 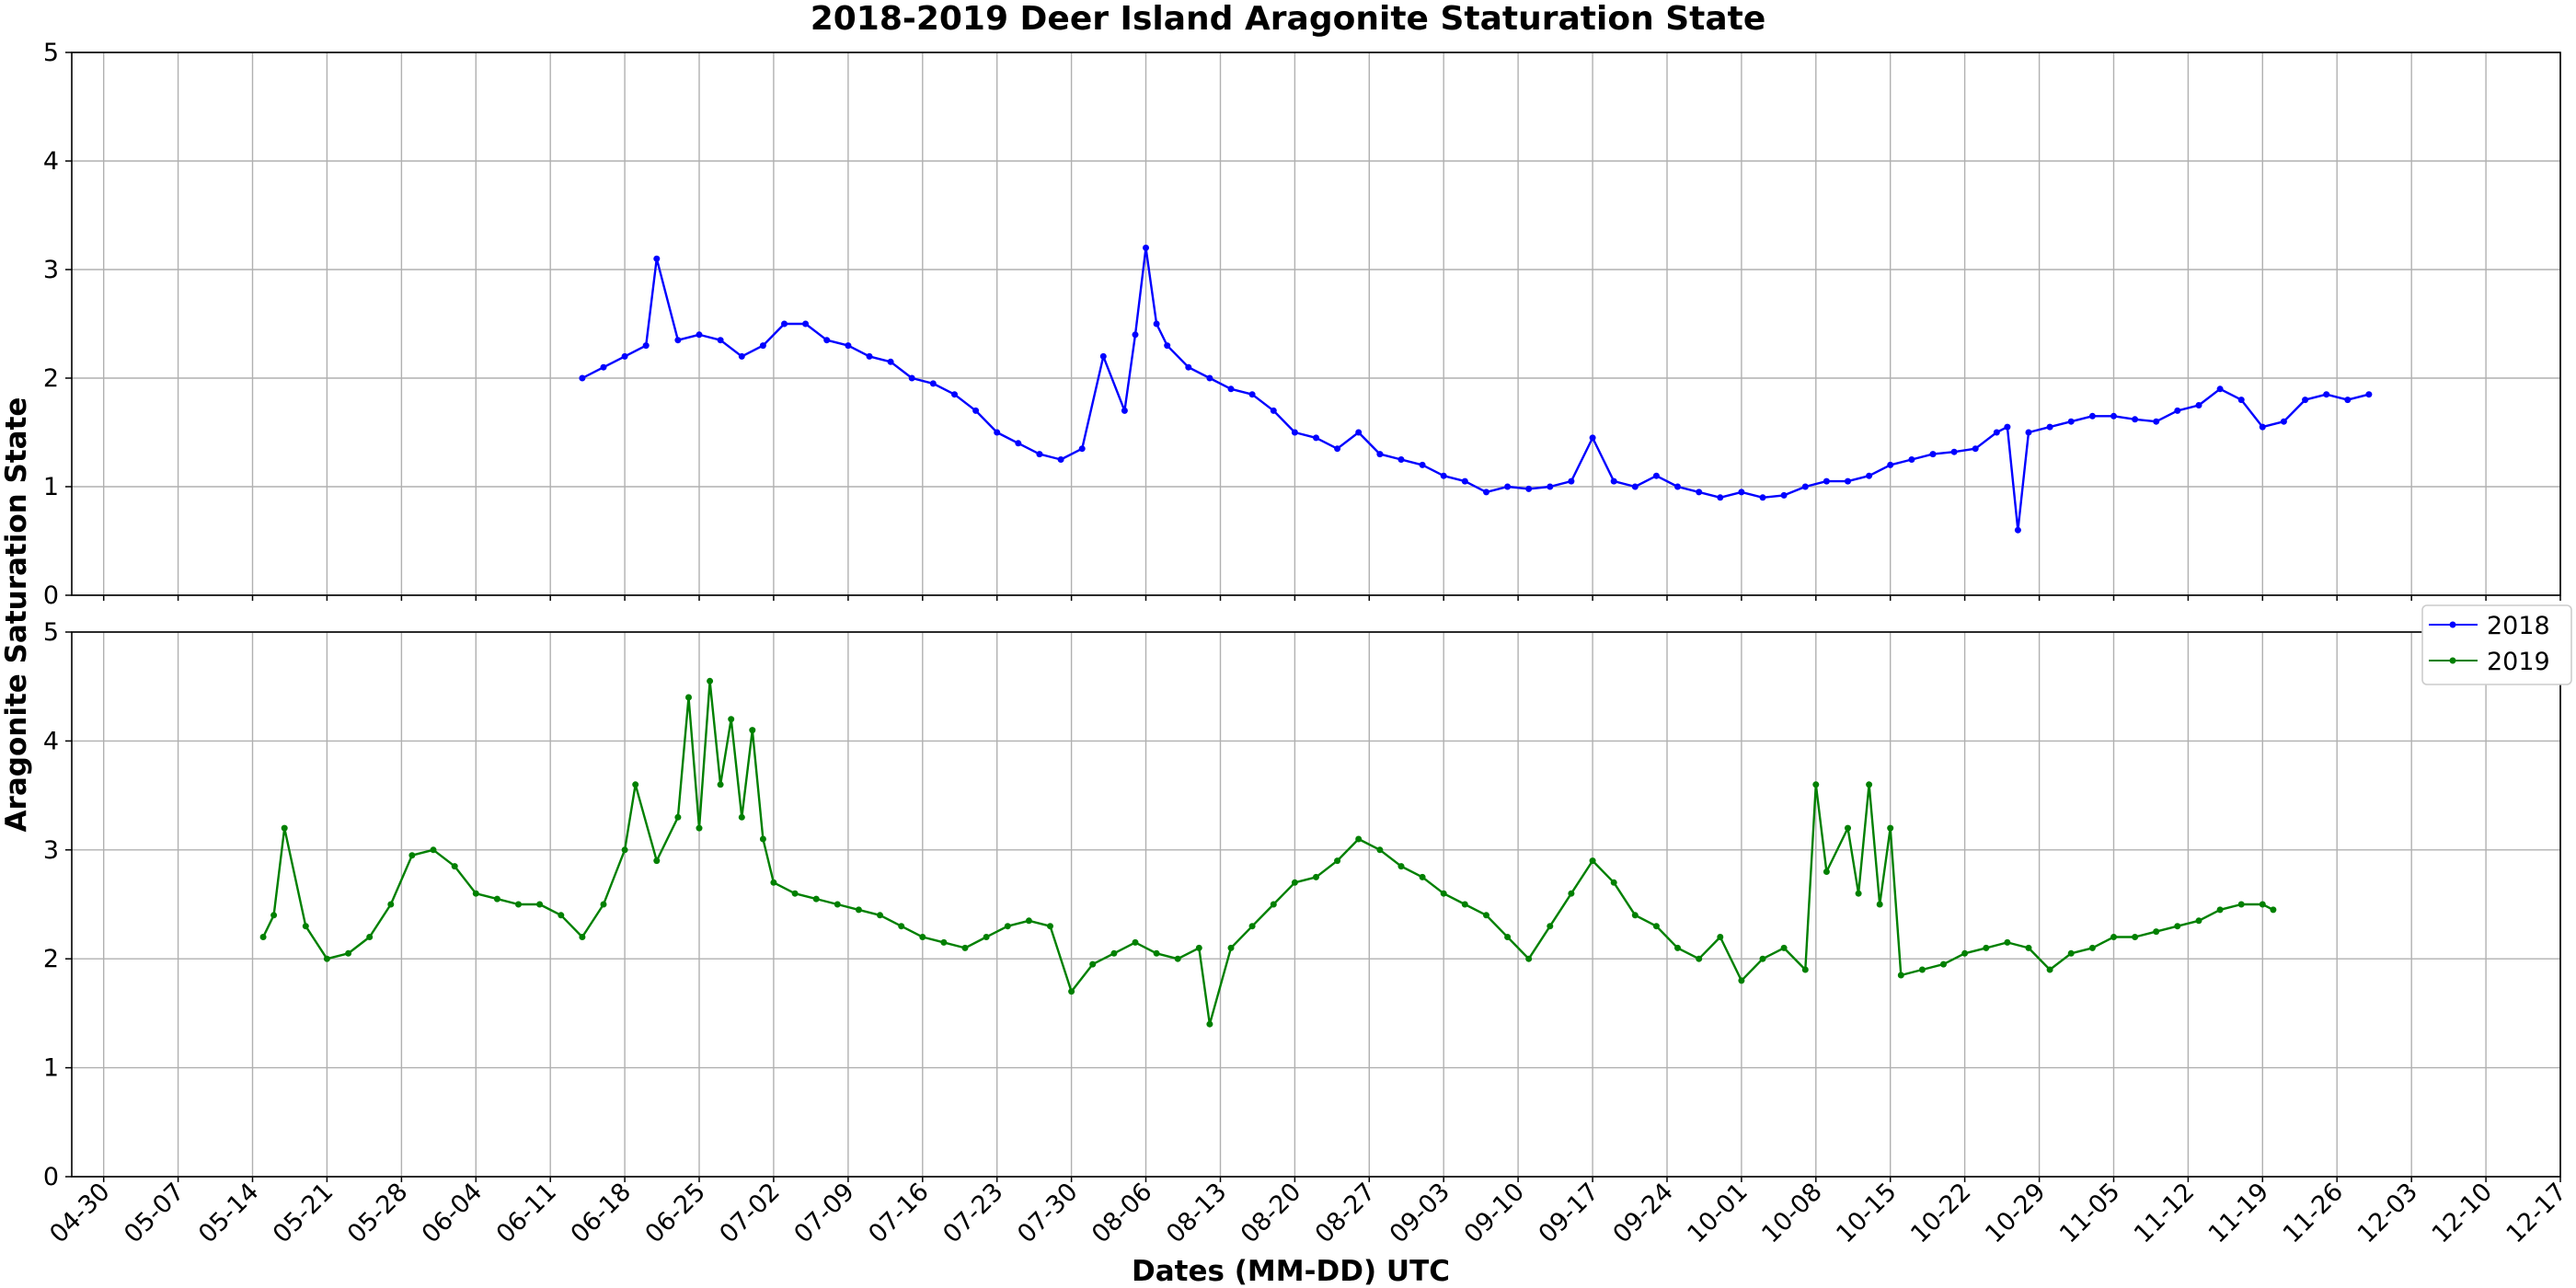 I want to click on x-tick-label: 06-25, so click(x=675, y=1213).